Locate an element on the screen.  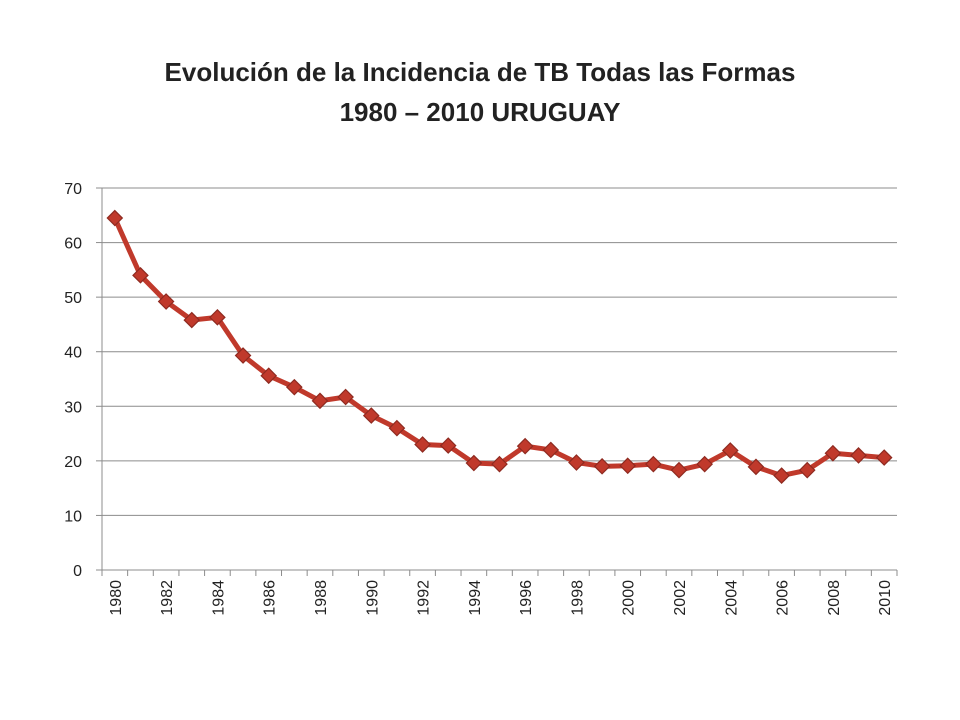
x-tick-label: 1996 is located at coordinates (526, 598).